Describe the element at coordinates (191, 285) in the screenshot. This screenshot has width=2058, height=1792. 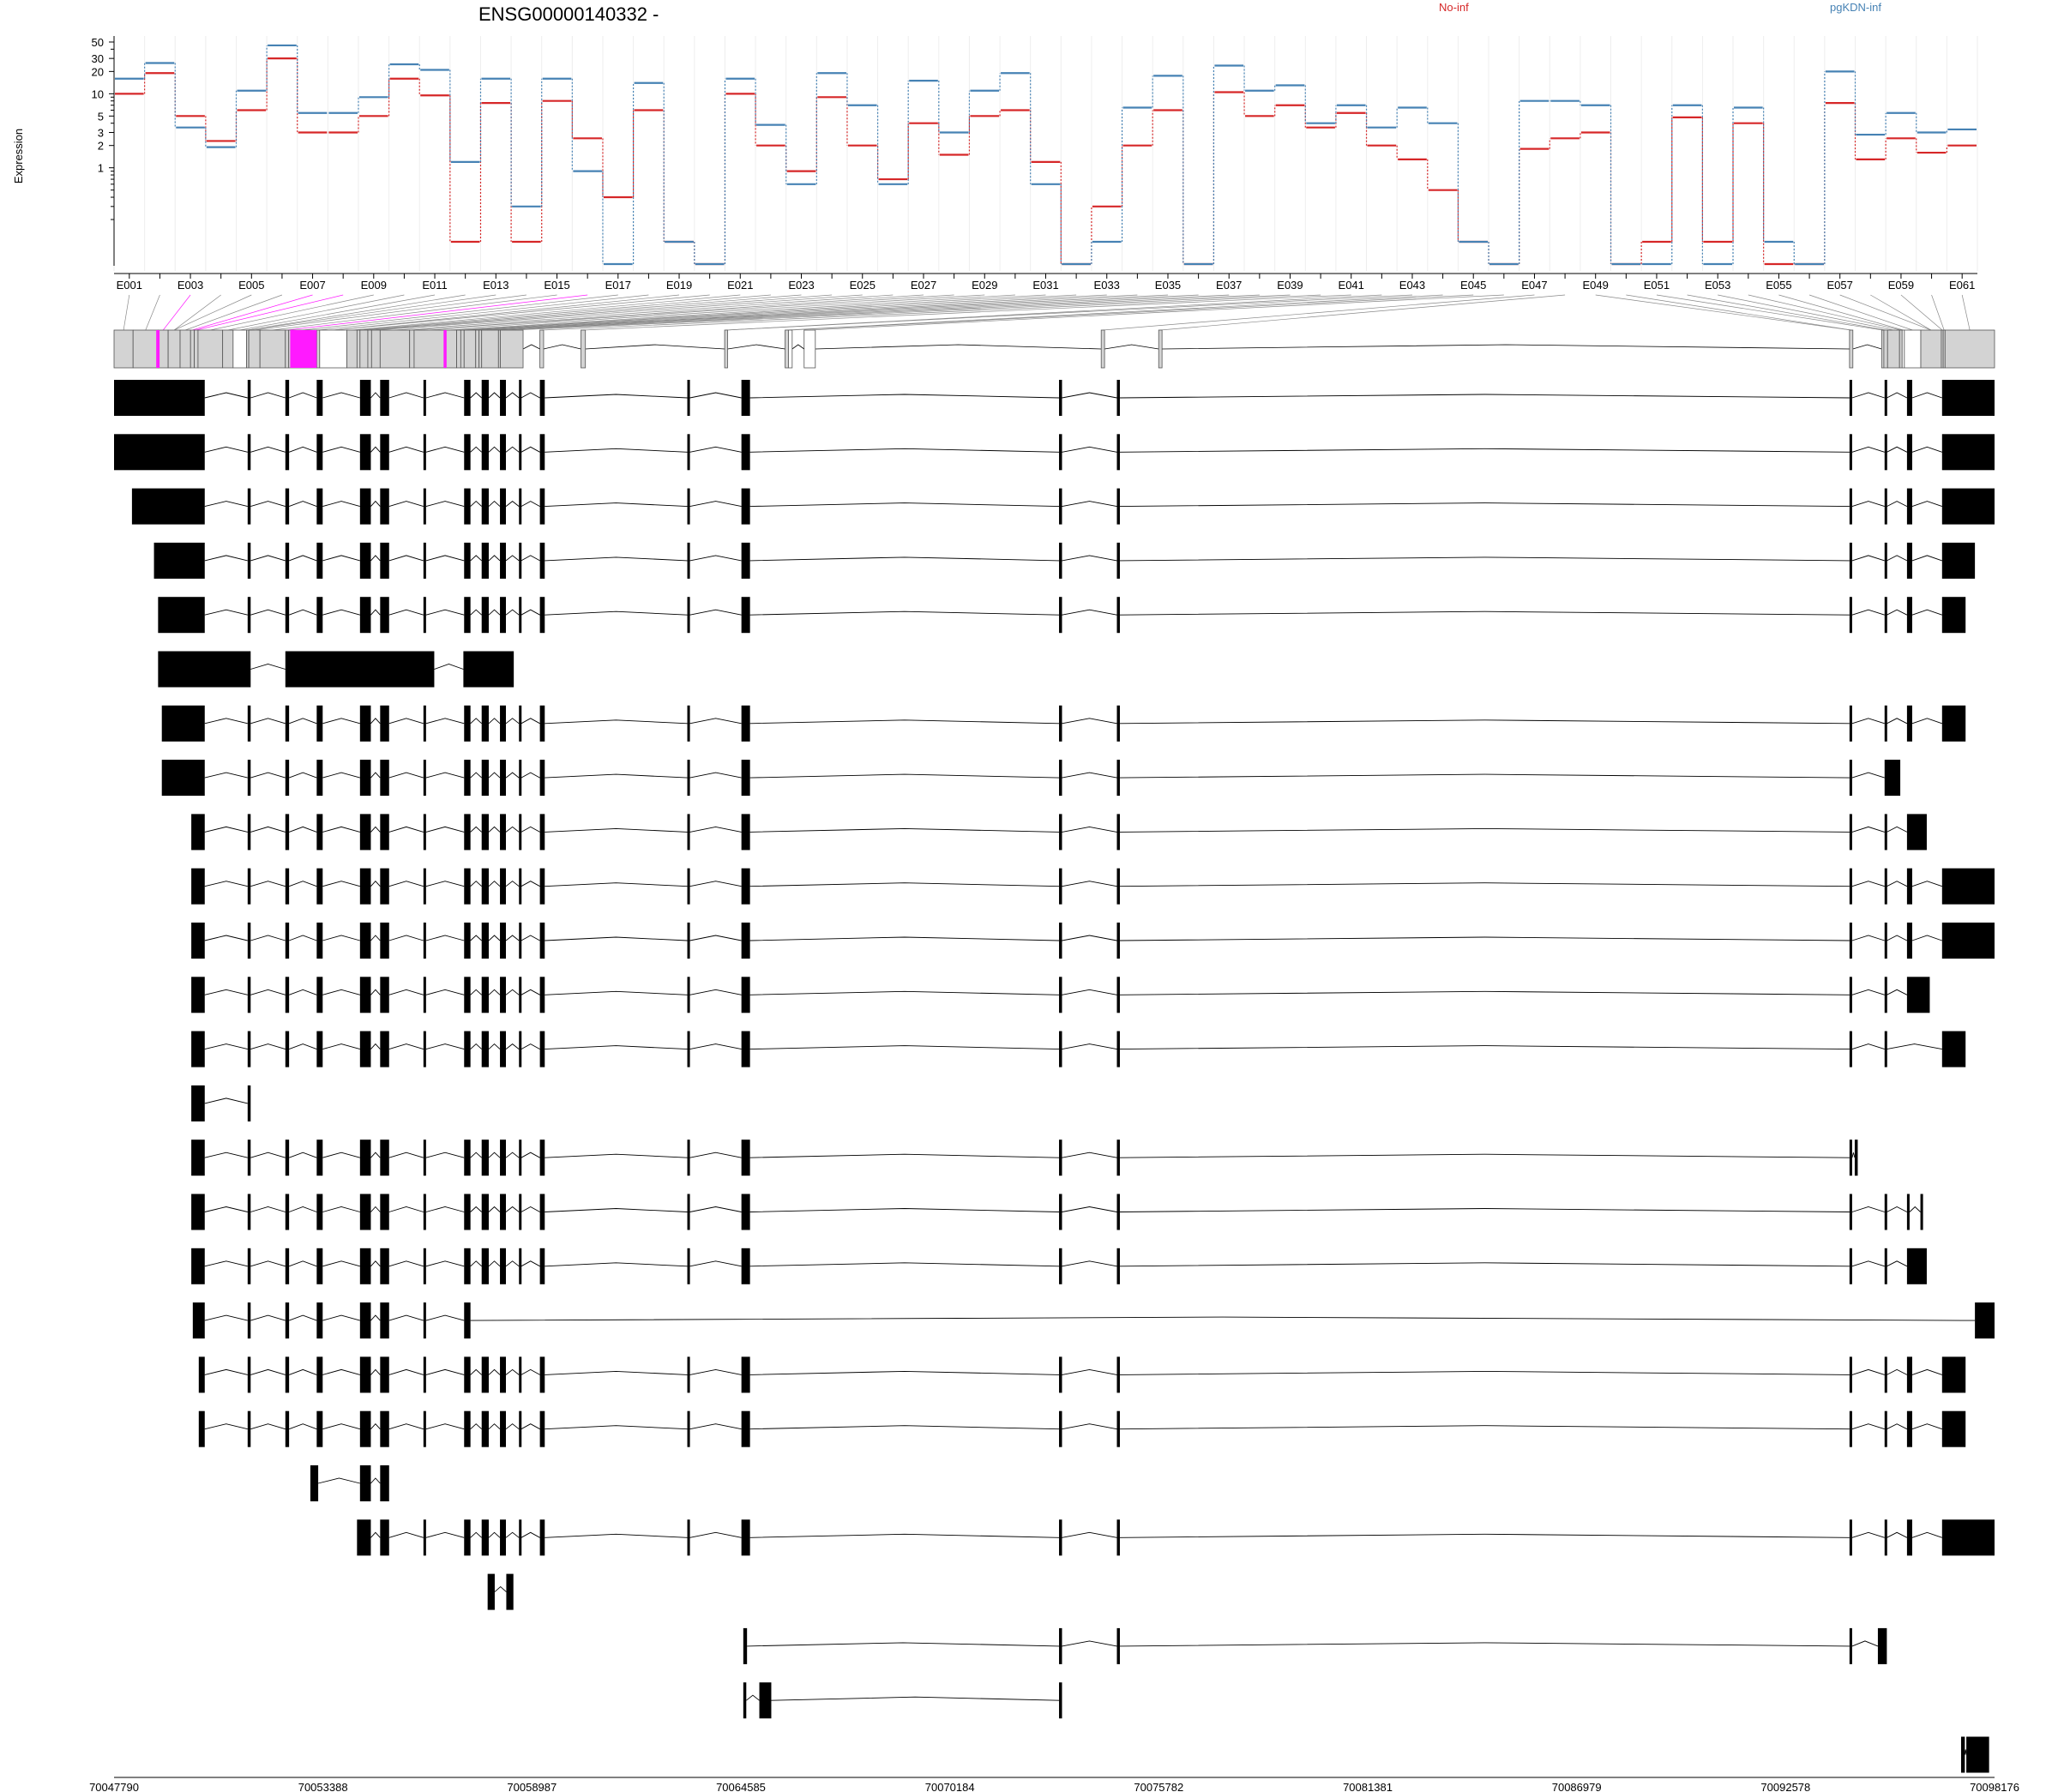
I see `x-tick-label-e003: E003` at that location.